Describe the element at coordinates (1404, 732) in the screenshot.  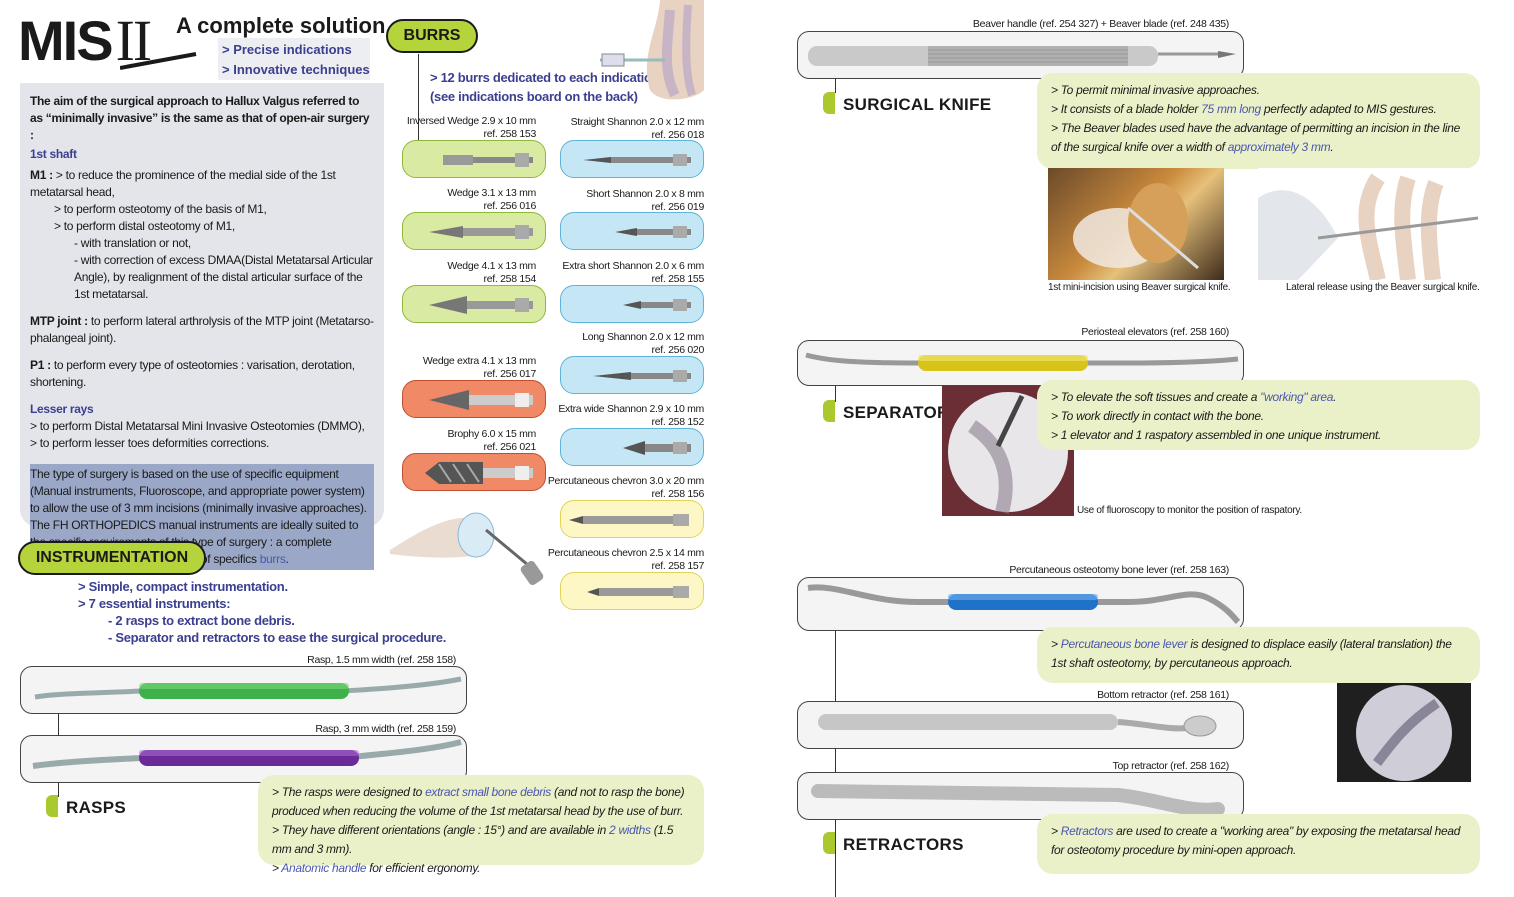
I see `photo-fluoroscopy-retractor` at that location.